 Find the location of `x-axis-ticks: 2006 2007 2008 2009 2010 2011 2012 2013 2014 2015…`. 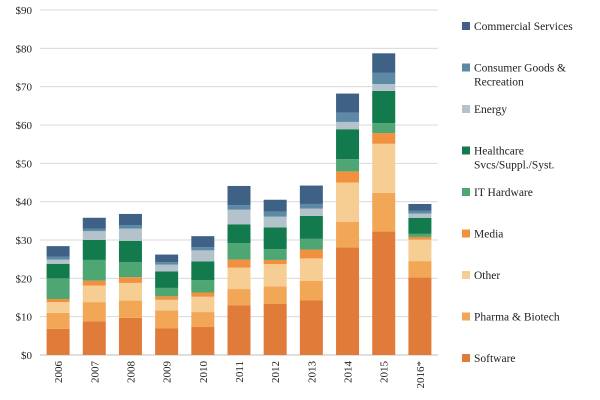

x-axis-ticks: 2006 2007 2008 2009 2010 2011 2012 2013 2014 2015… is located at coordinates (240, 375).